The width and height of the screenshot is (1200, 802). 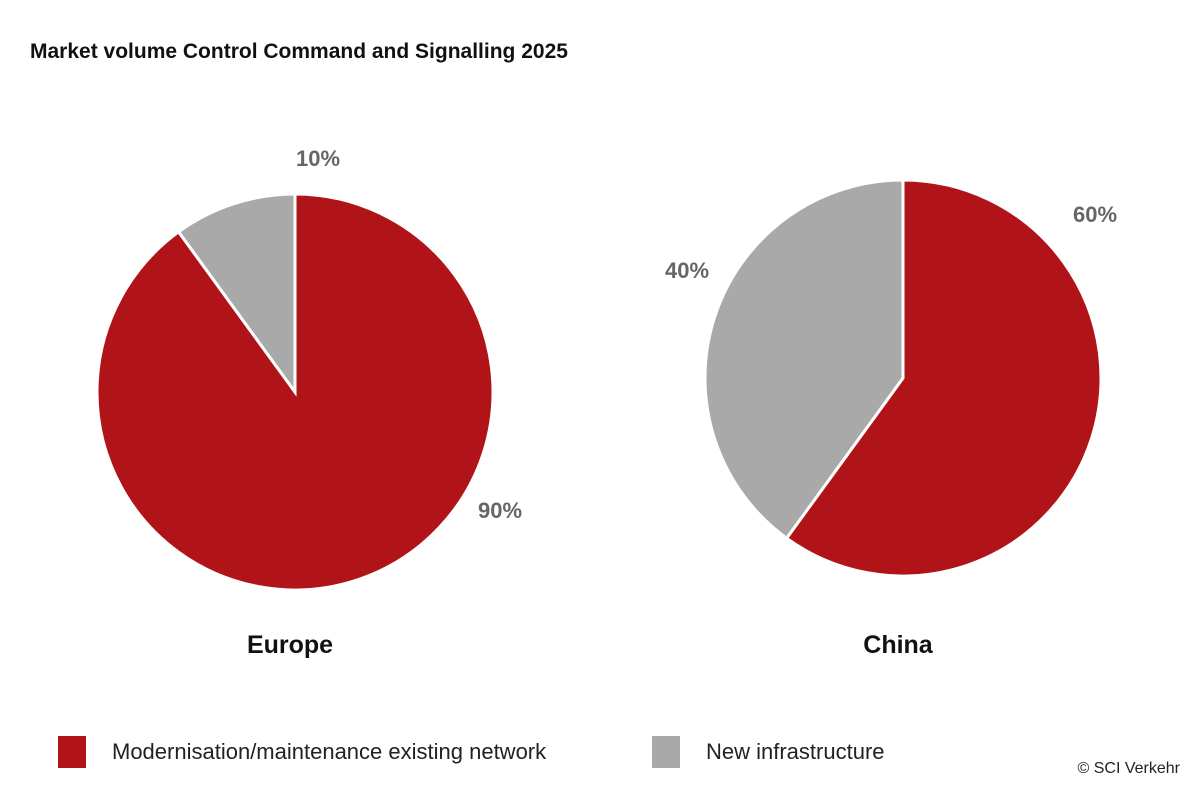 I want to click on pie-name: Europe, so click(x=290, y=645).